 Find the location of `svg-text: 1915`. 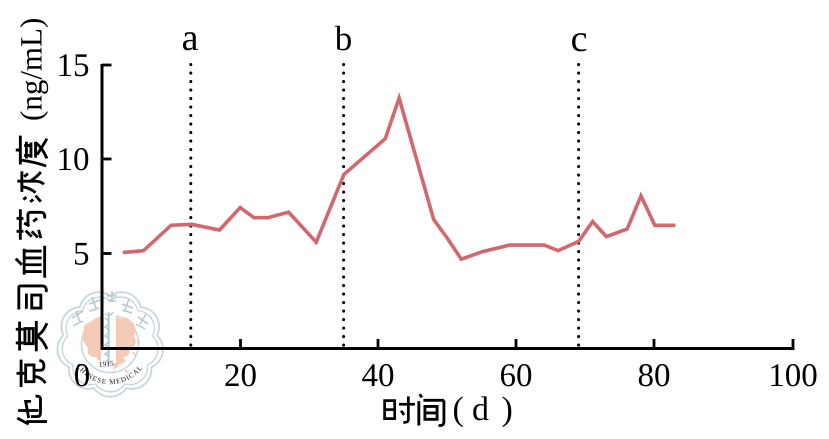

svg-text: 1915 is located at coordinates (106, 364).